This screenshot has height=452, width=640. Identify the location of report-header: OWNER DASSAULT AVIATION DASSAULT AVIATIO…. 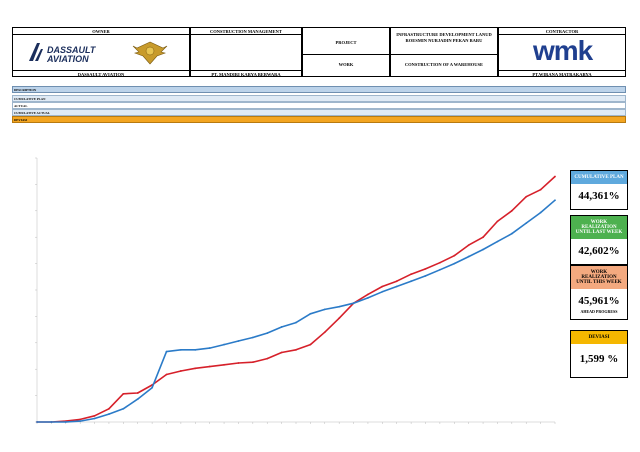
(319, 52).